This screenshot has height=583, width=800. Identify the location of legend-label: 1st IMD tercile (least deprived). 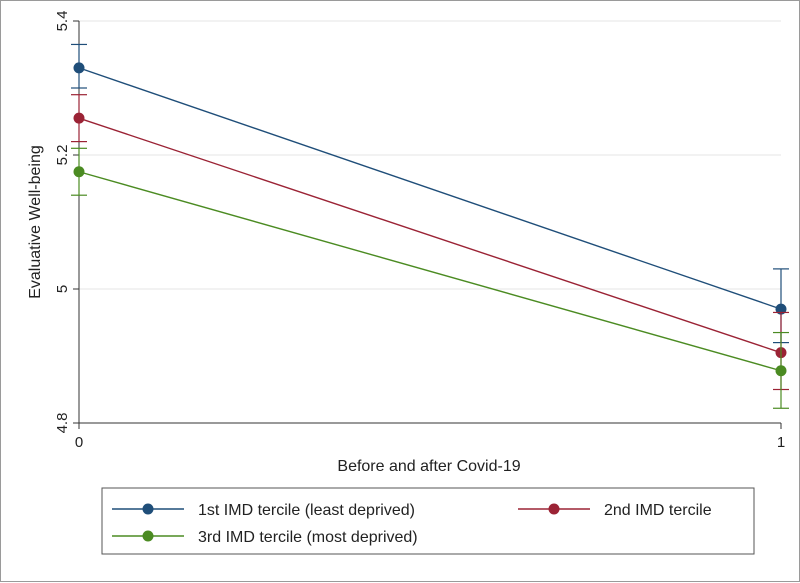
(306, 510).